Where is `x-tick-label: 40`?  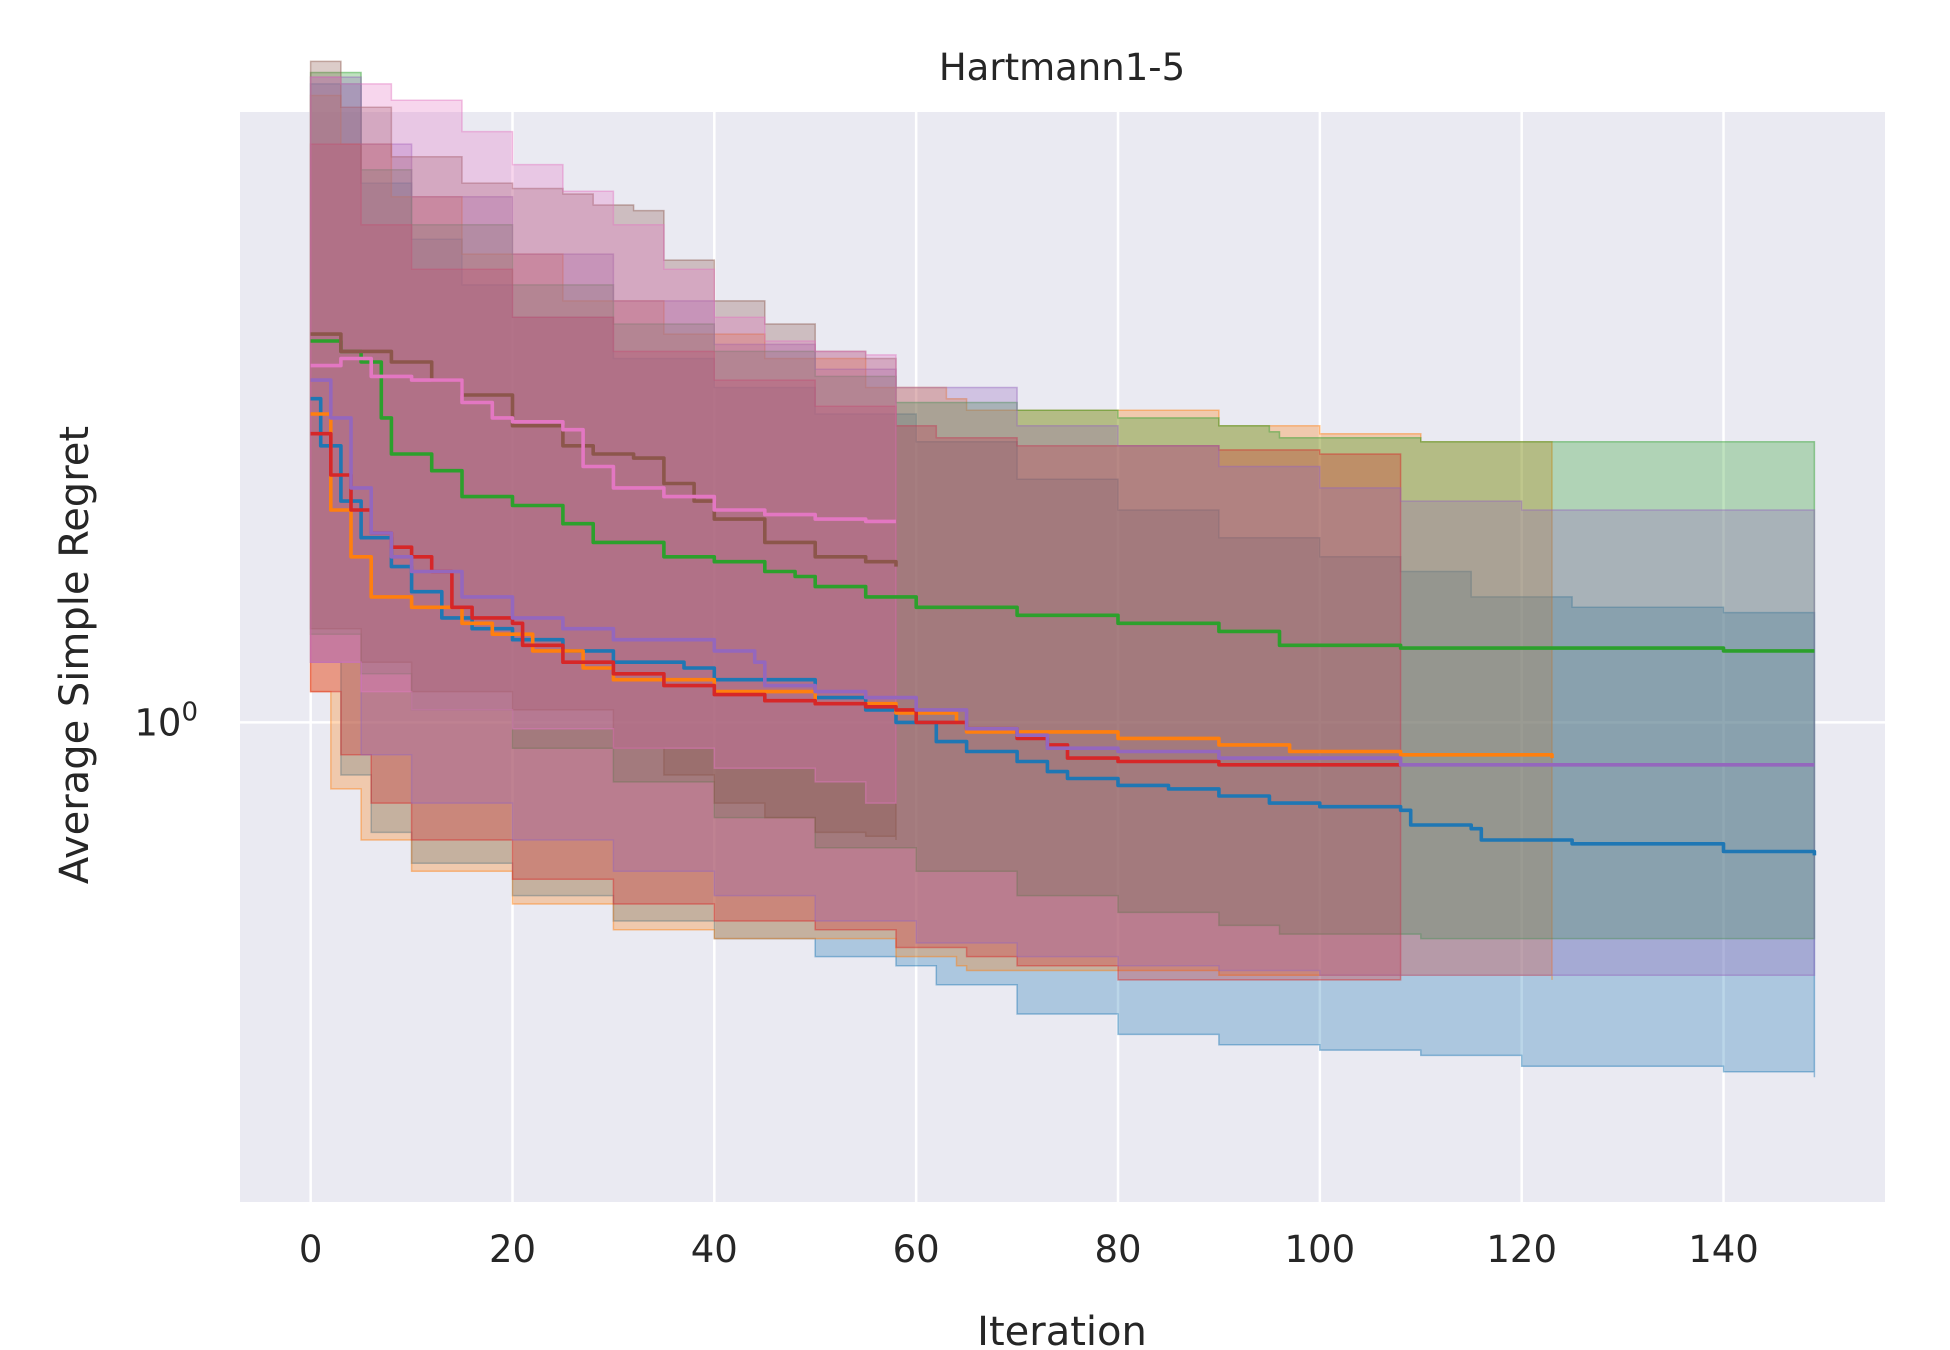 x-tick-label: 40 is located at coordinates (714, 1249).